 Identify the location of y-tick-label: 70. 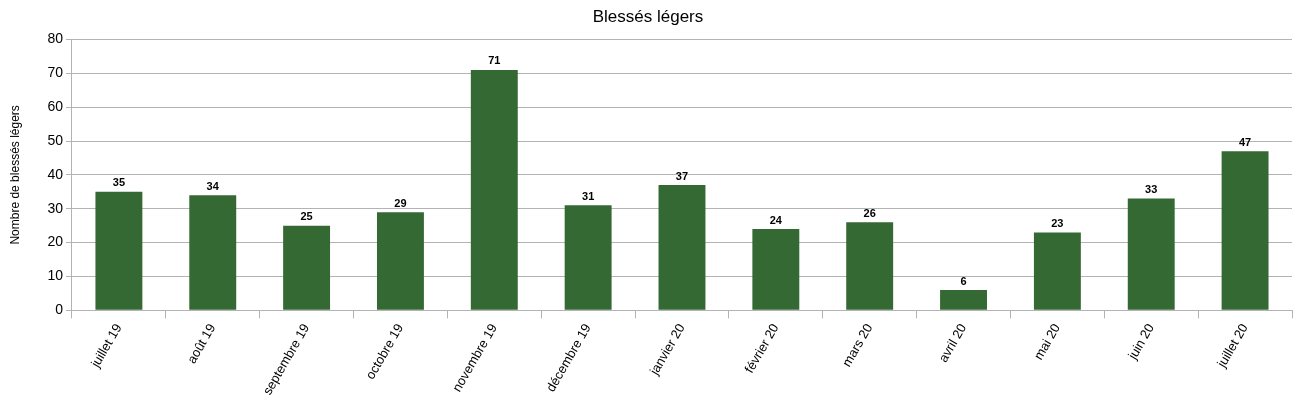
(55, 72).